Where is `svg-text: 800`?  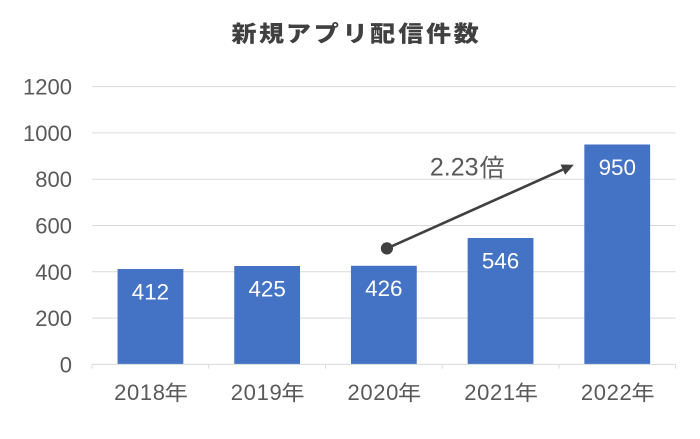
svg-text: 800 is located at coordinates (53, 179).